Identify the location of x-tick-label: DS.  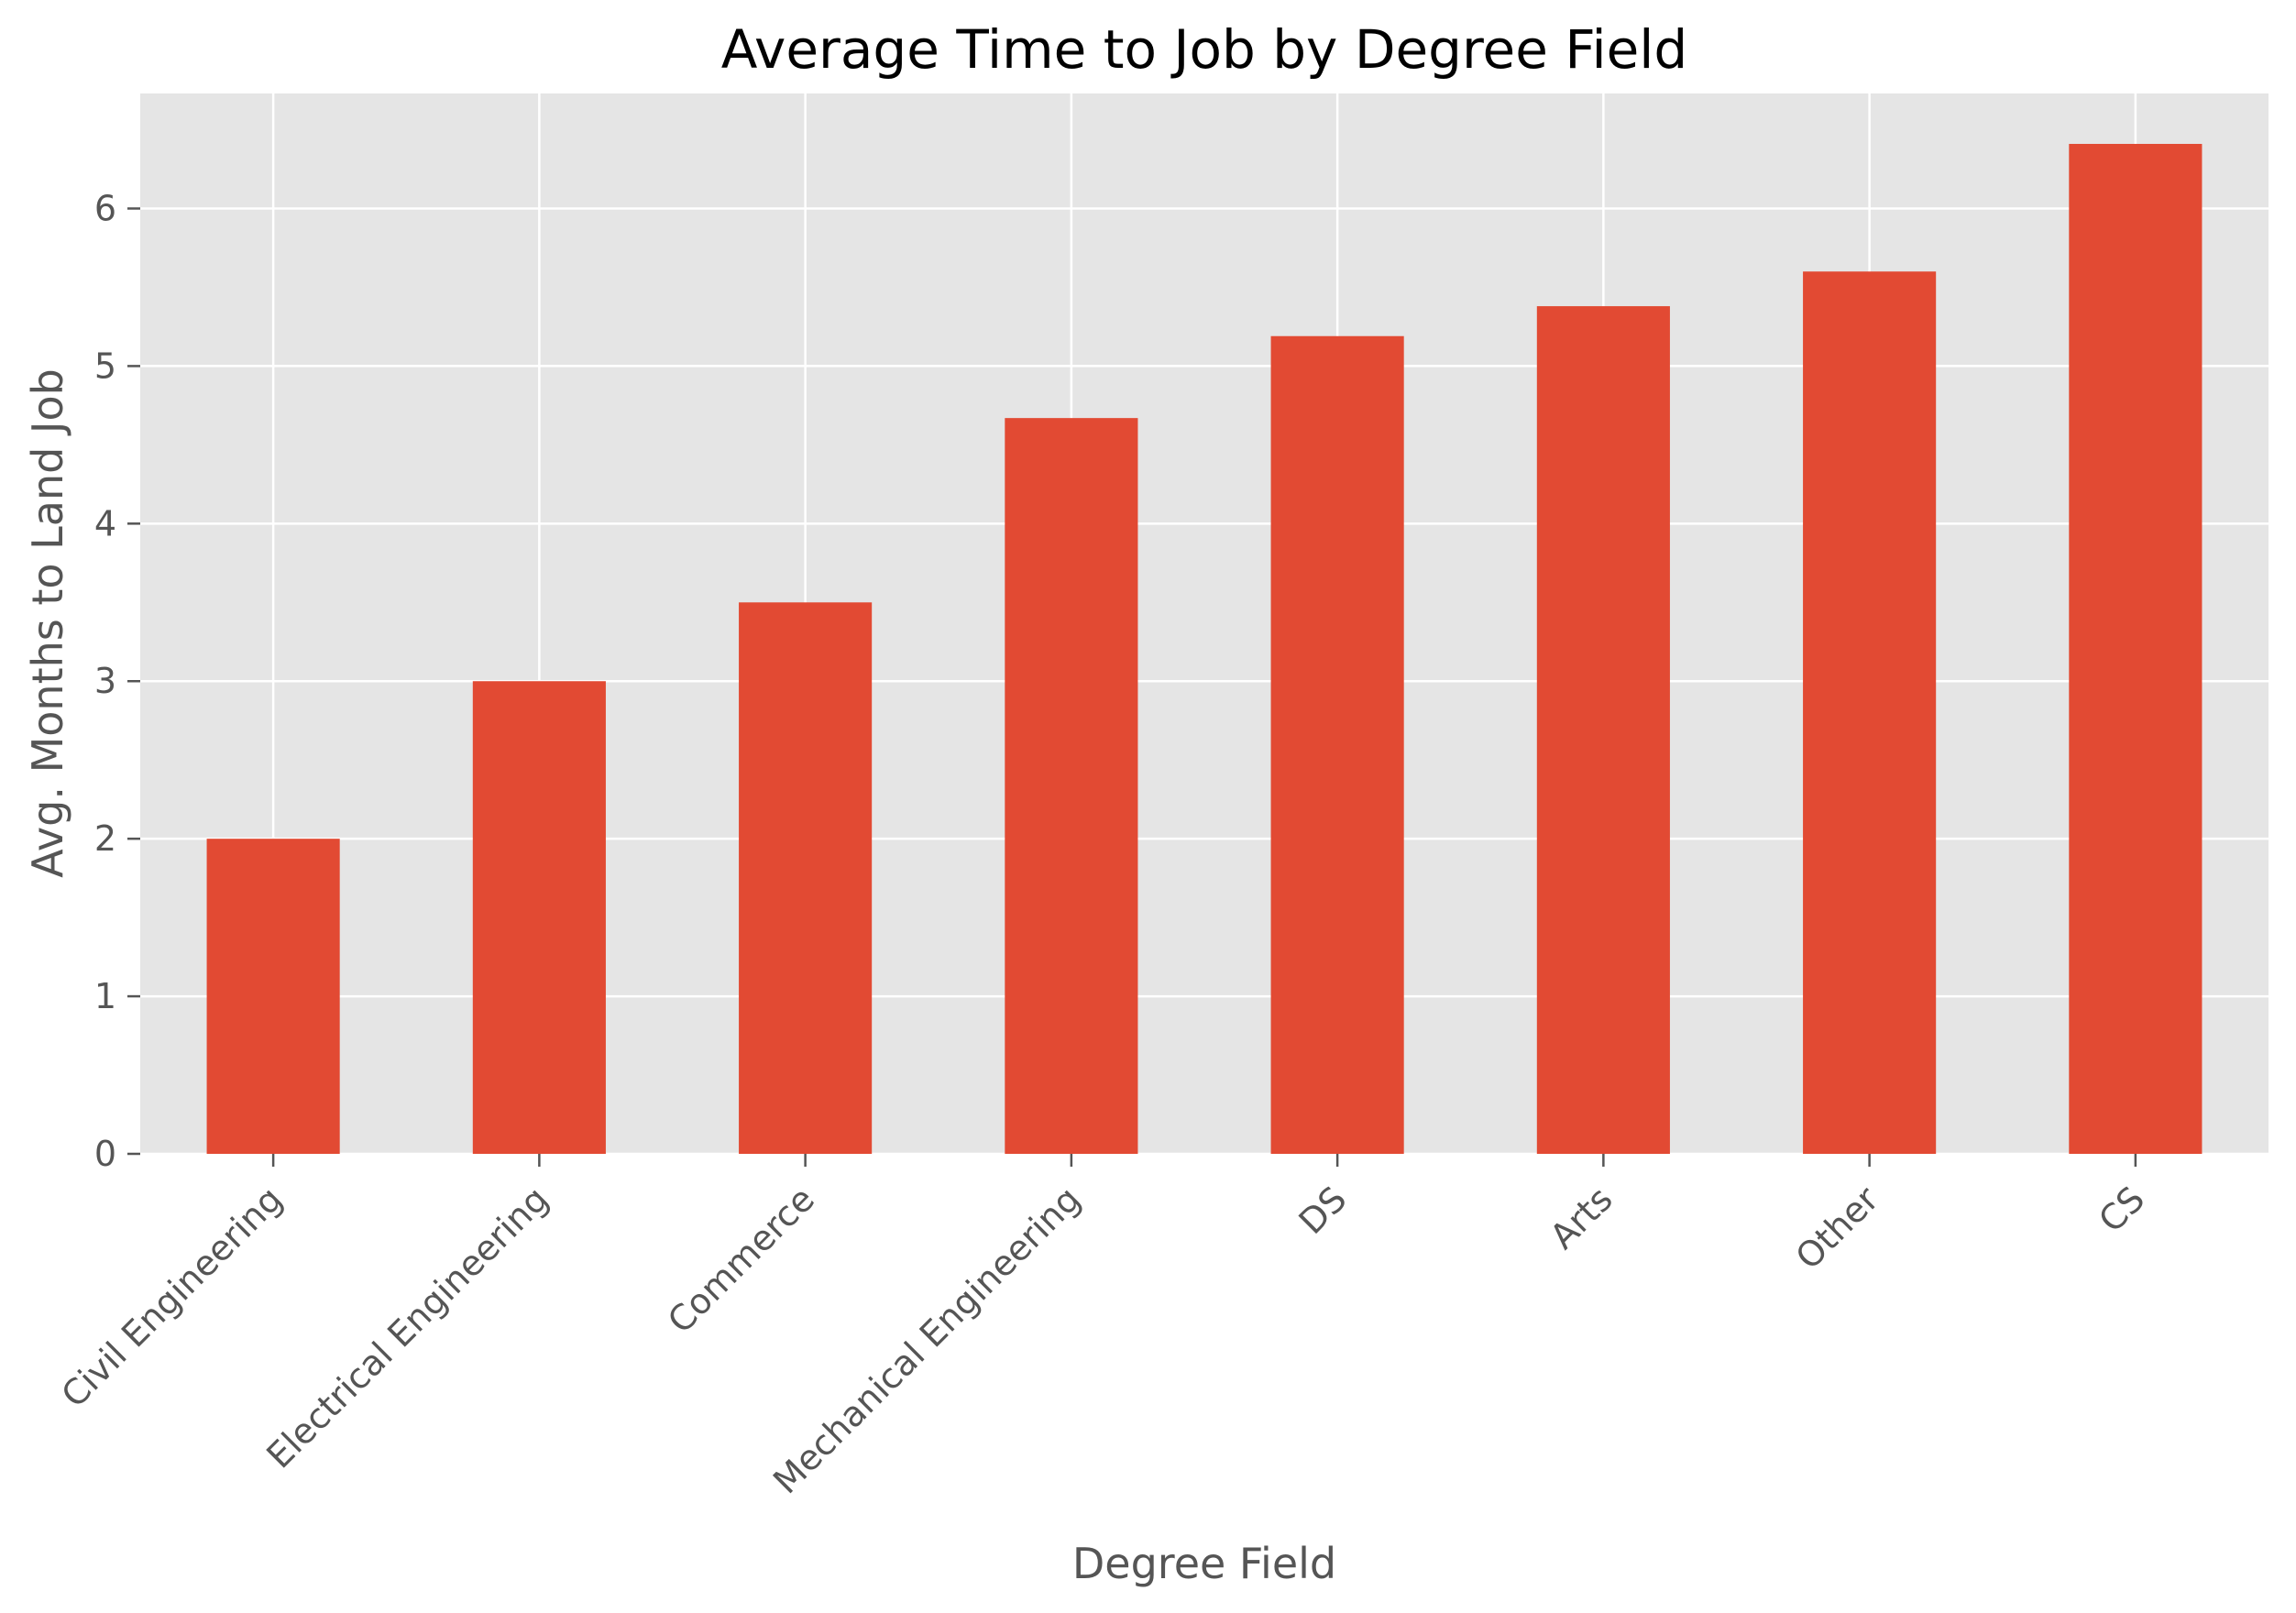
(1323, 1210).